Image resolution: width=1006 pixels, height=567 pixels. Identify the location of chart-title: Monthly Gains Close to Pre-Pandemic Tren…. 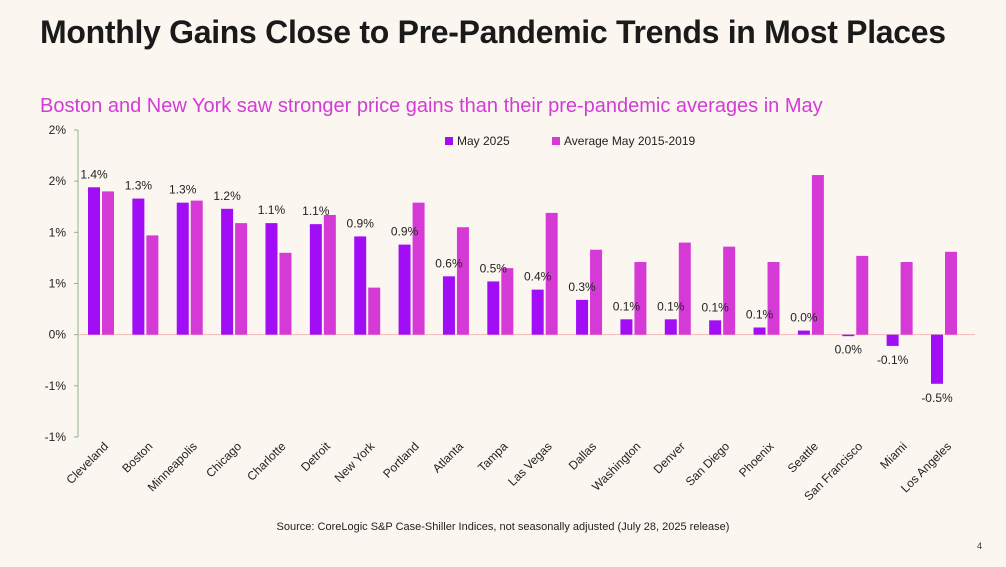
(493, 32).